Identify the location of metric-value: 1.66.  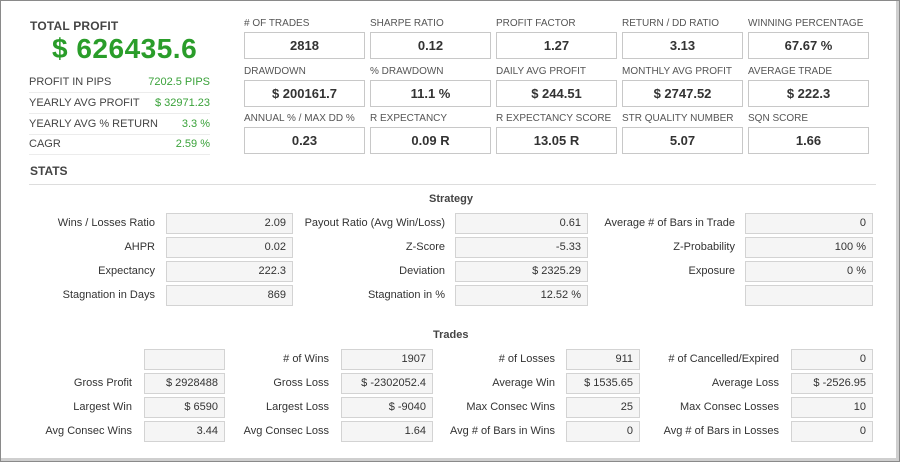
(808, 140).